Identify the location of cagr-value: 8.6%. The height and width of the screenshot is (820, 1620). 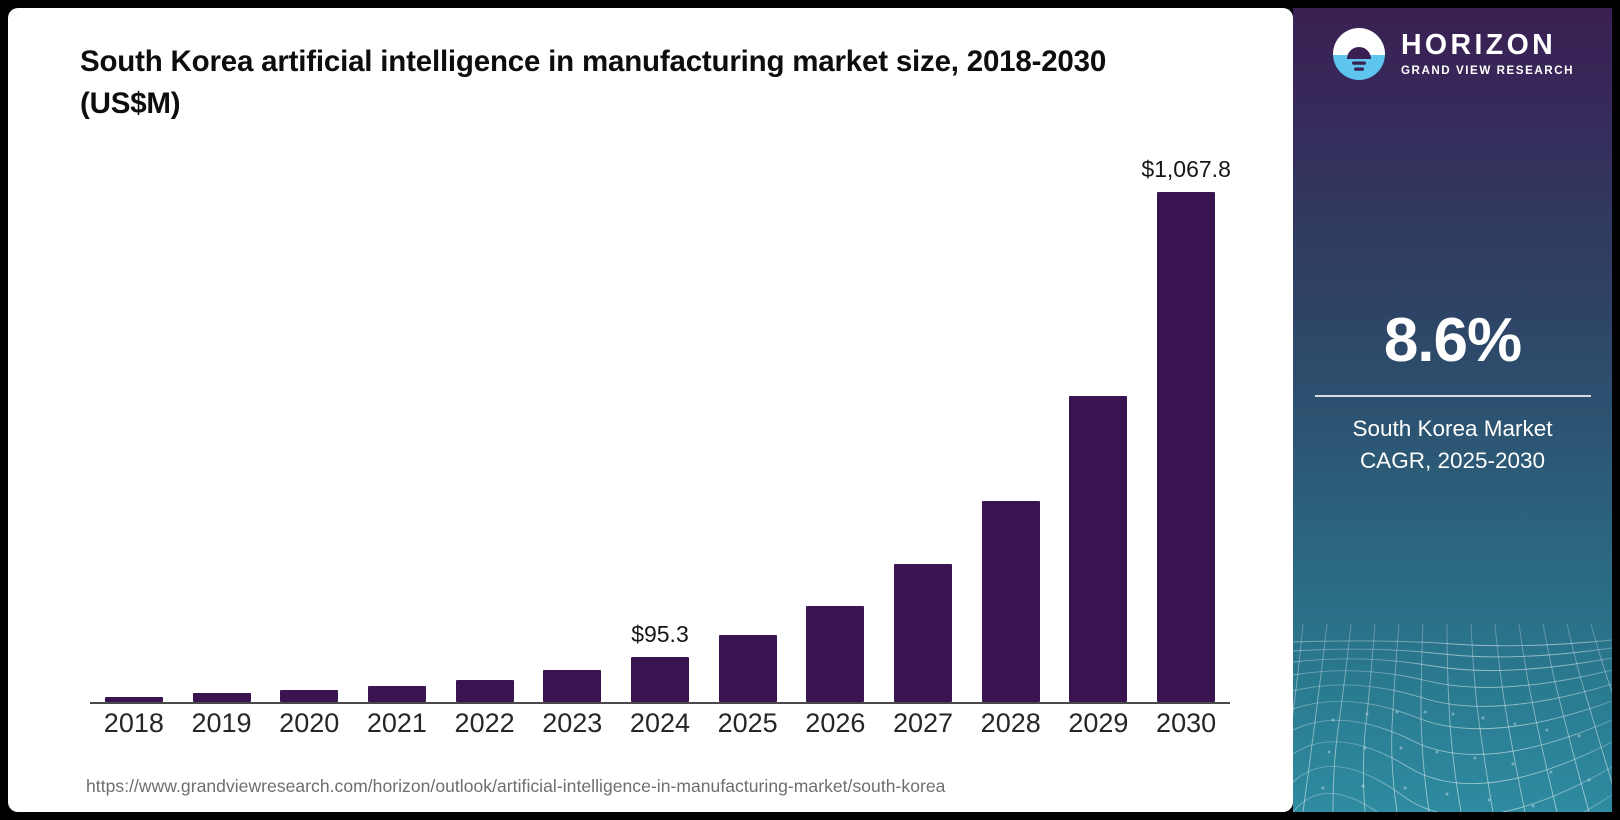
(1452, 340).